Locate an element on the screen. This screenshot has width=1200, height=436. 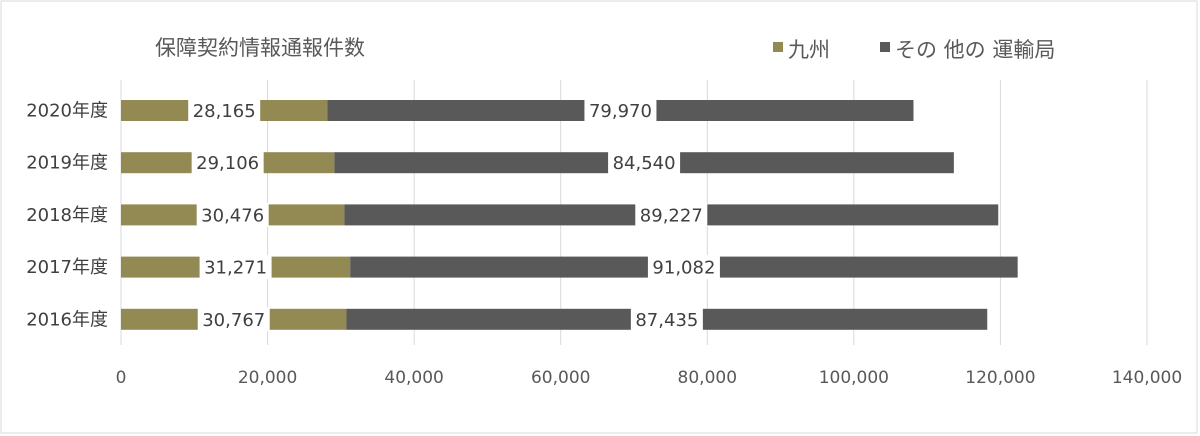
data-label: 31,271 is located at coordinates (235, 268).